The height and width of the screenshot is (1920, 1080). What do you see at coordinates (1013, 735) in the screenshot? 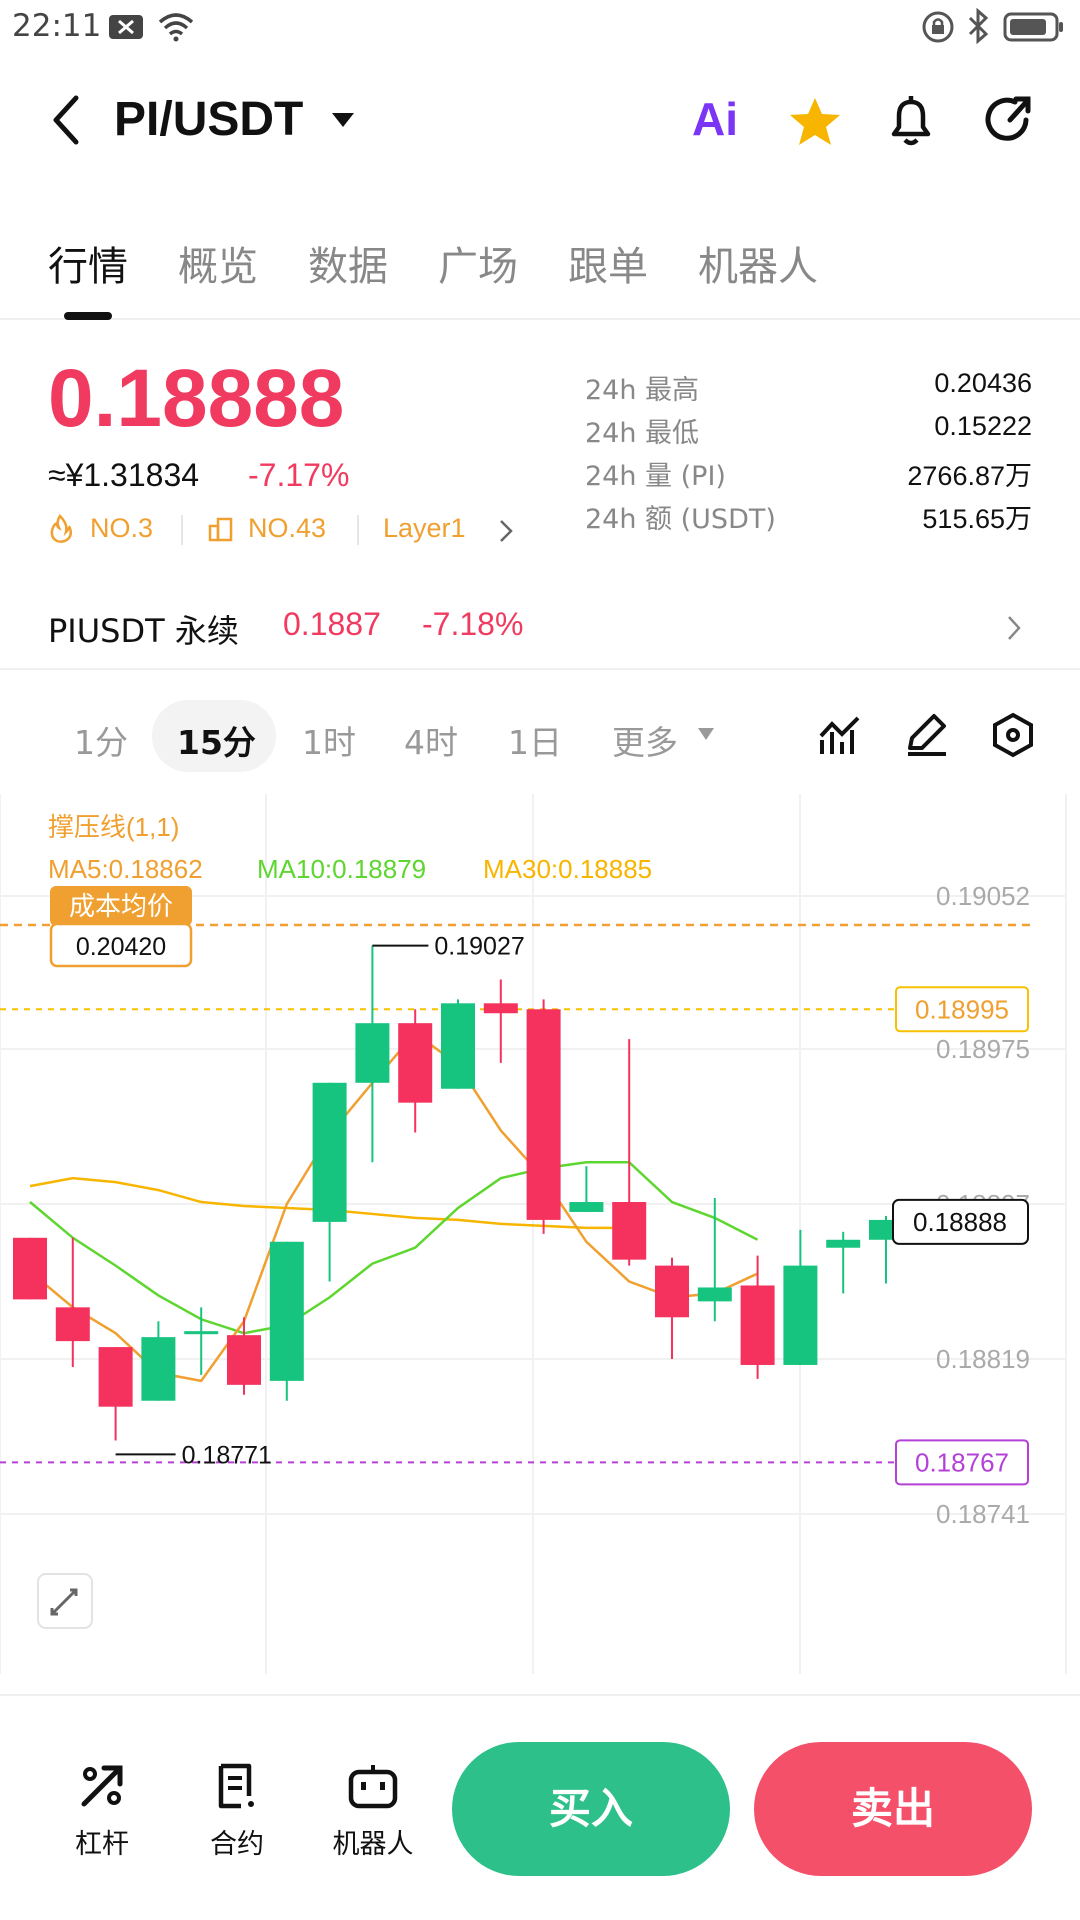
I see `settings-hexagon-icon` at bounding box center [1013, 735].